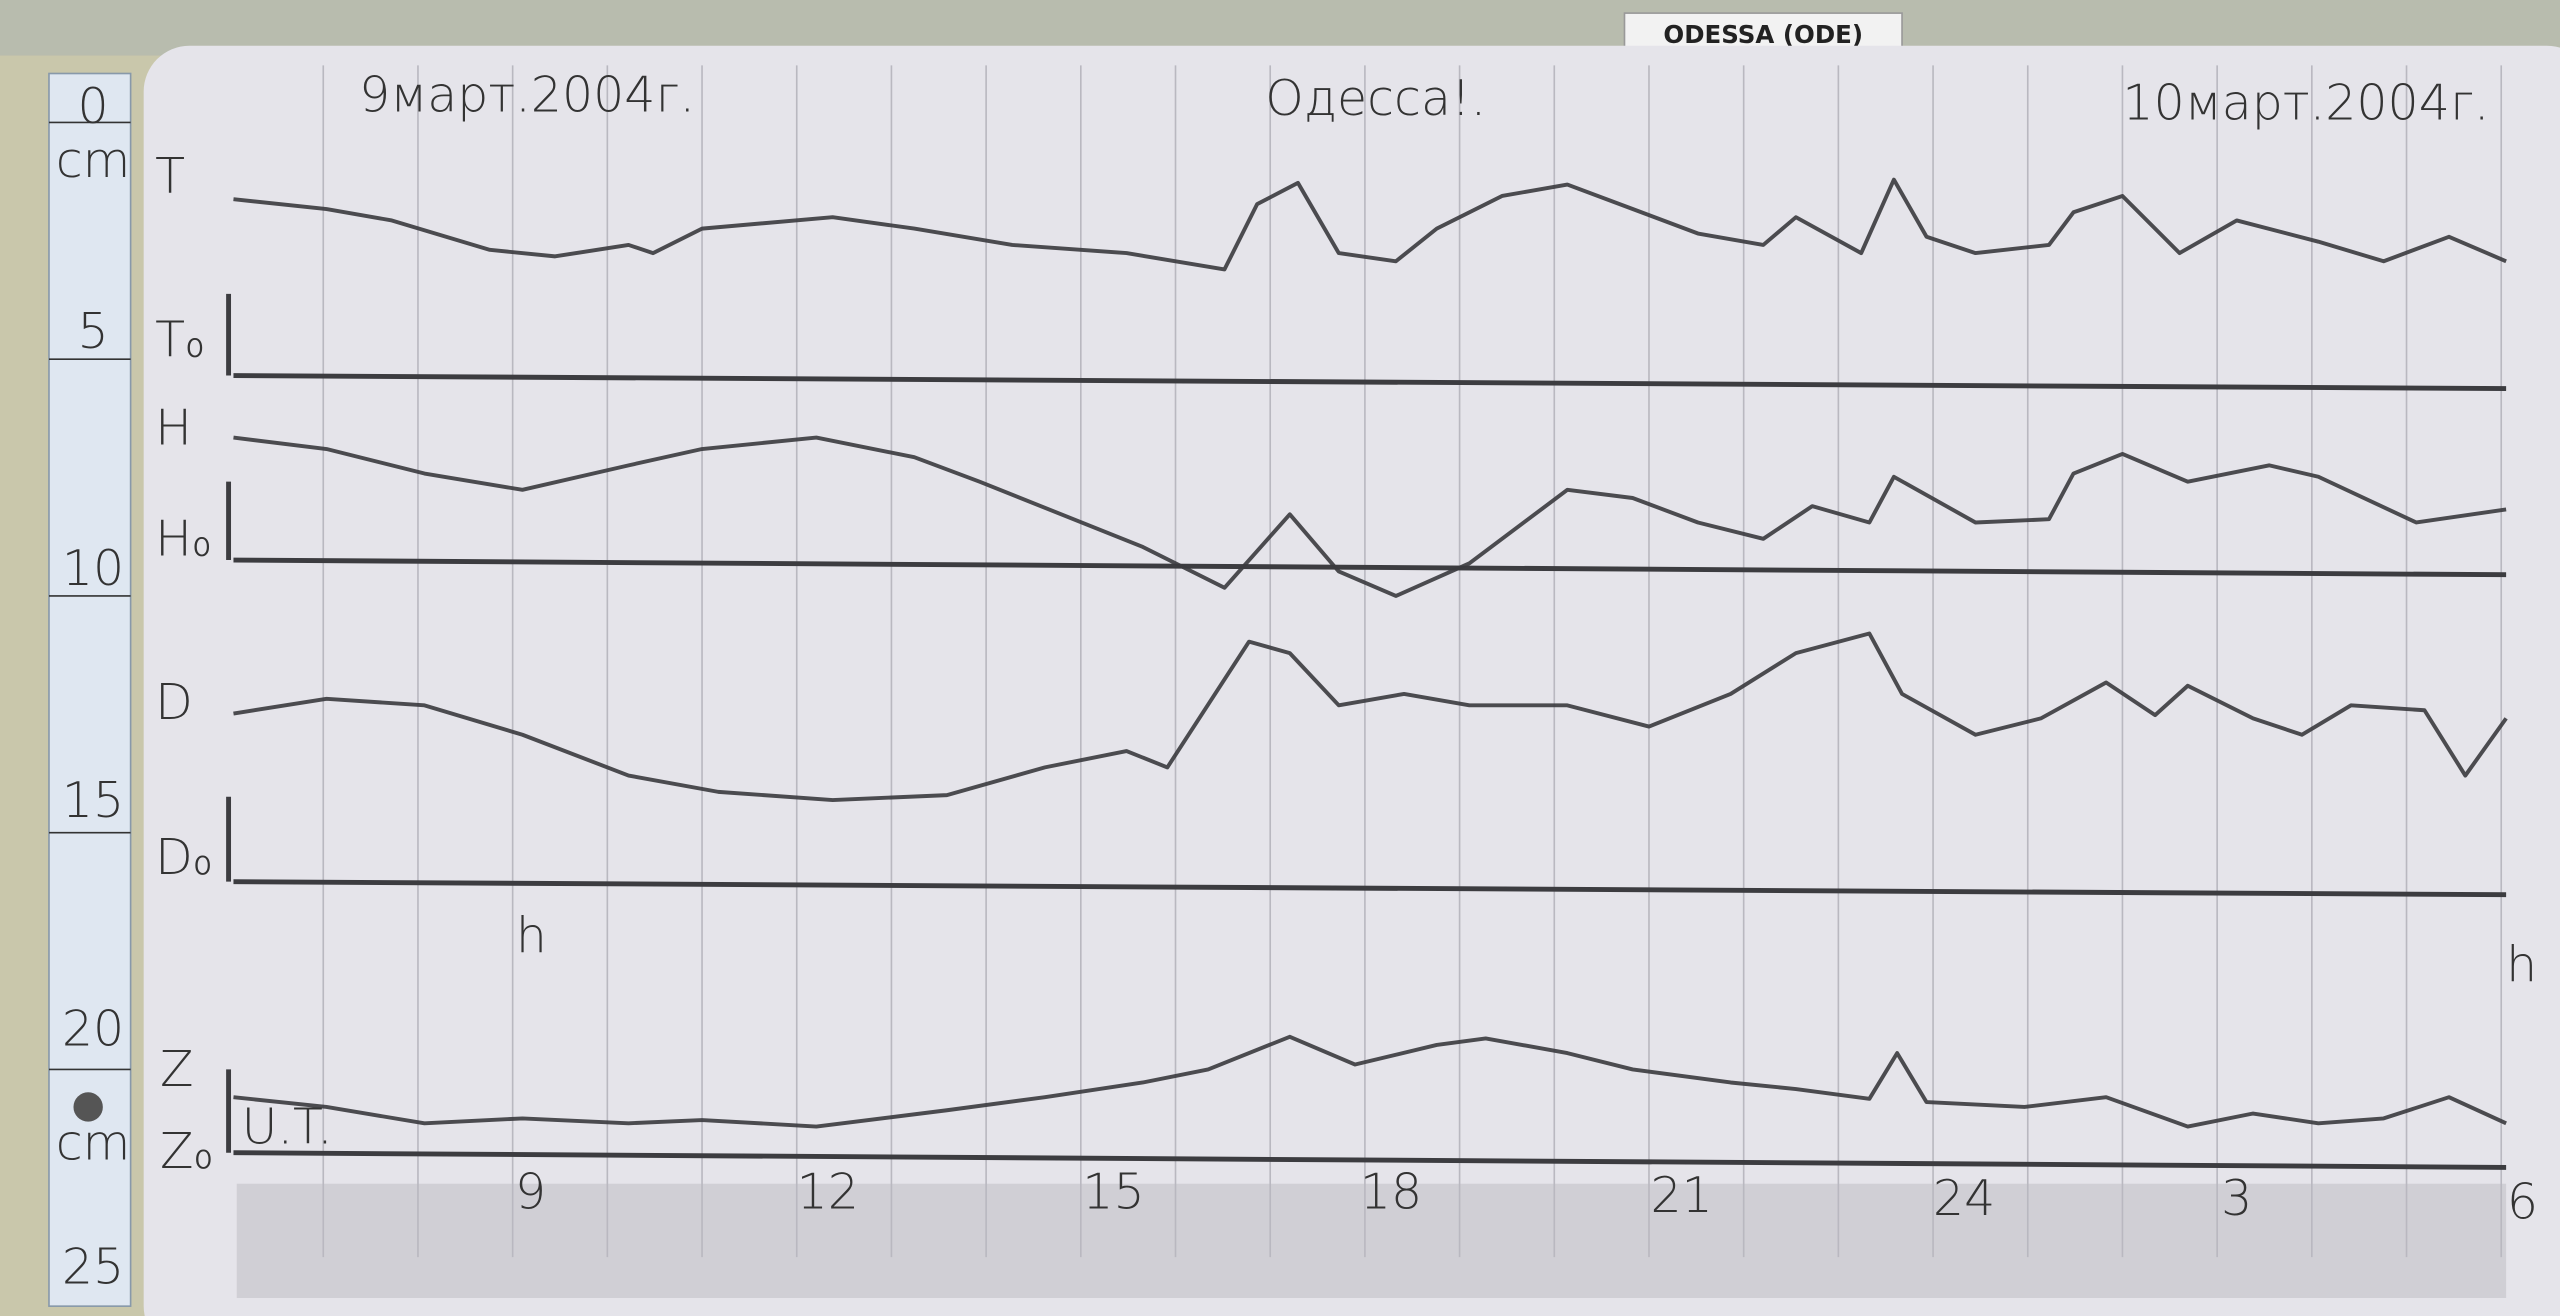 This screenshot has width=2560, height=1316. What do you see at coordinates (1113, 1192) in the screenshot?
I see `hour-label: 15` at bounding box center [1113, 1192].